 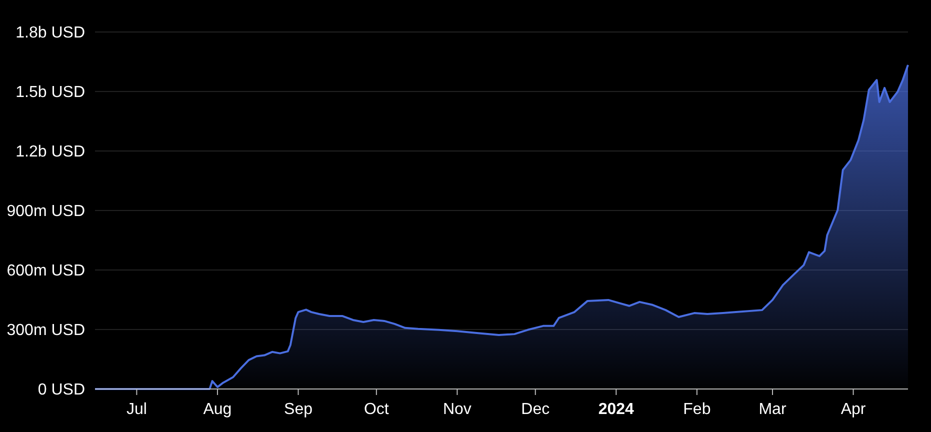 What do you see at coordinates (136, 409) in the screenshot?
I see `x-tick-label: Jul` at bounding box center [136, 409].